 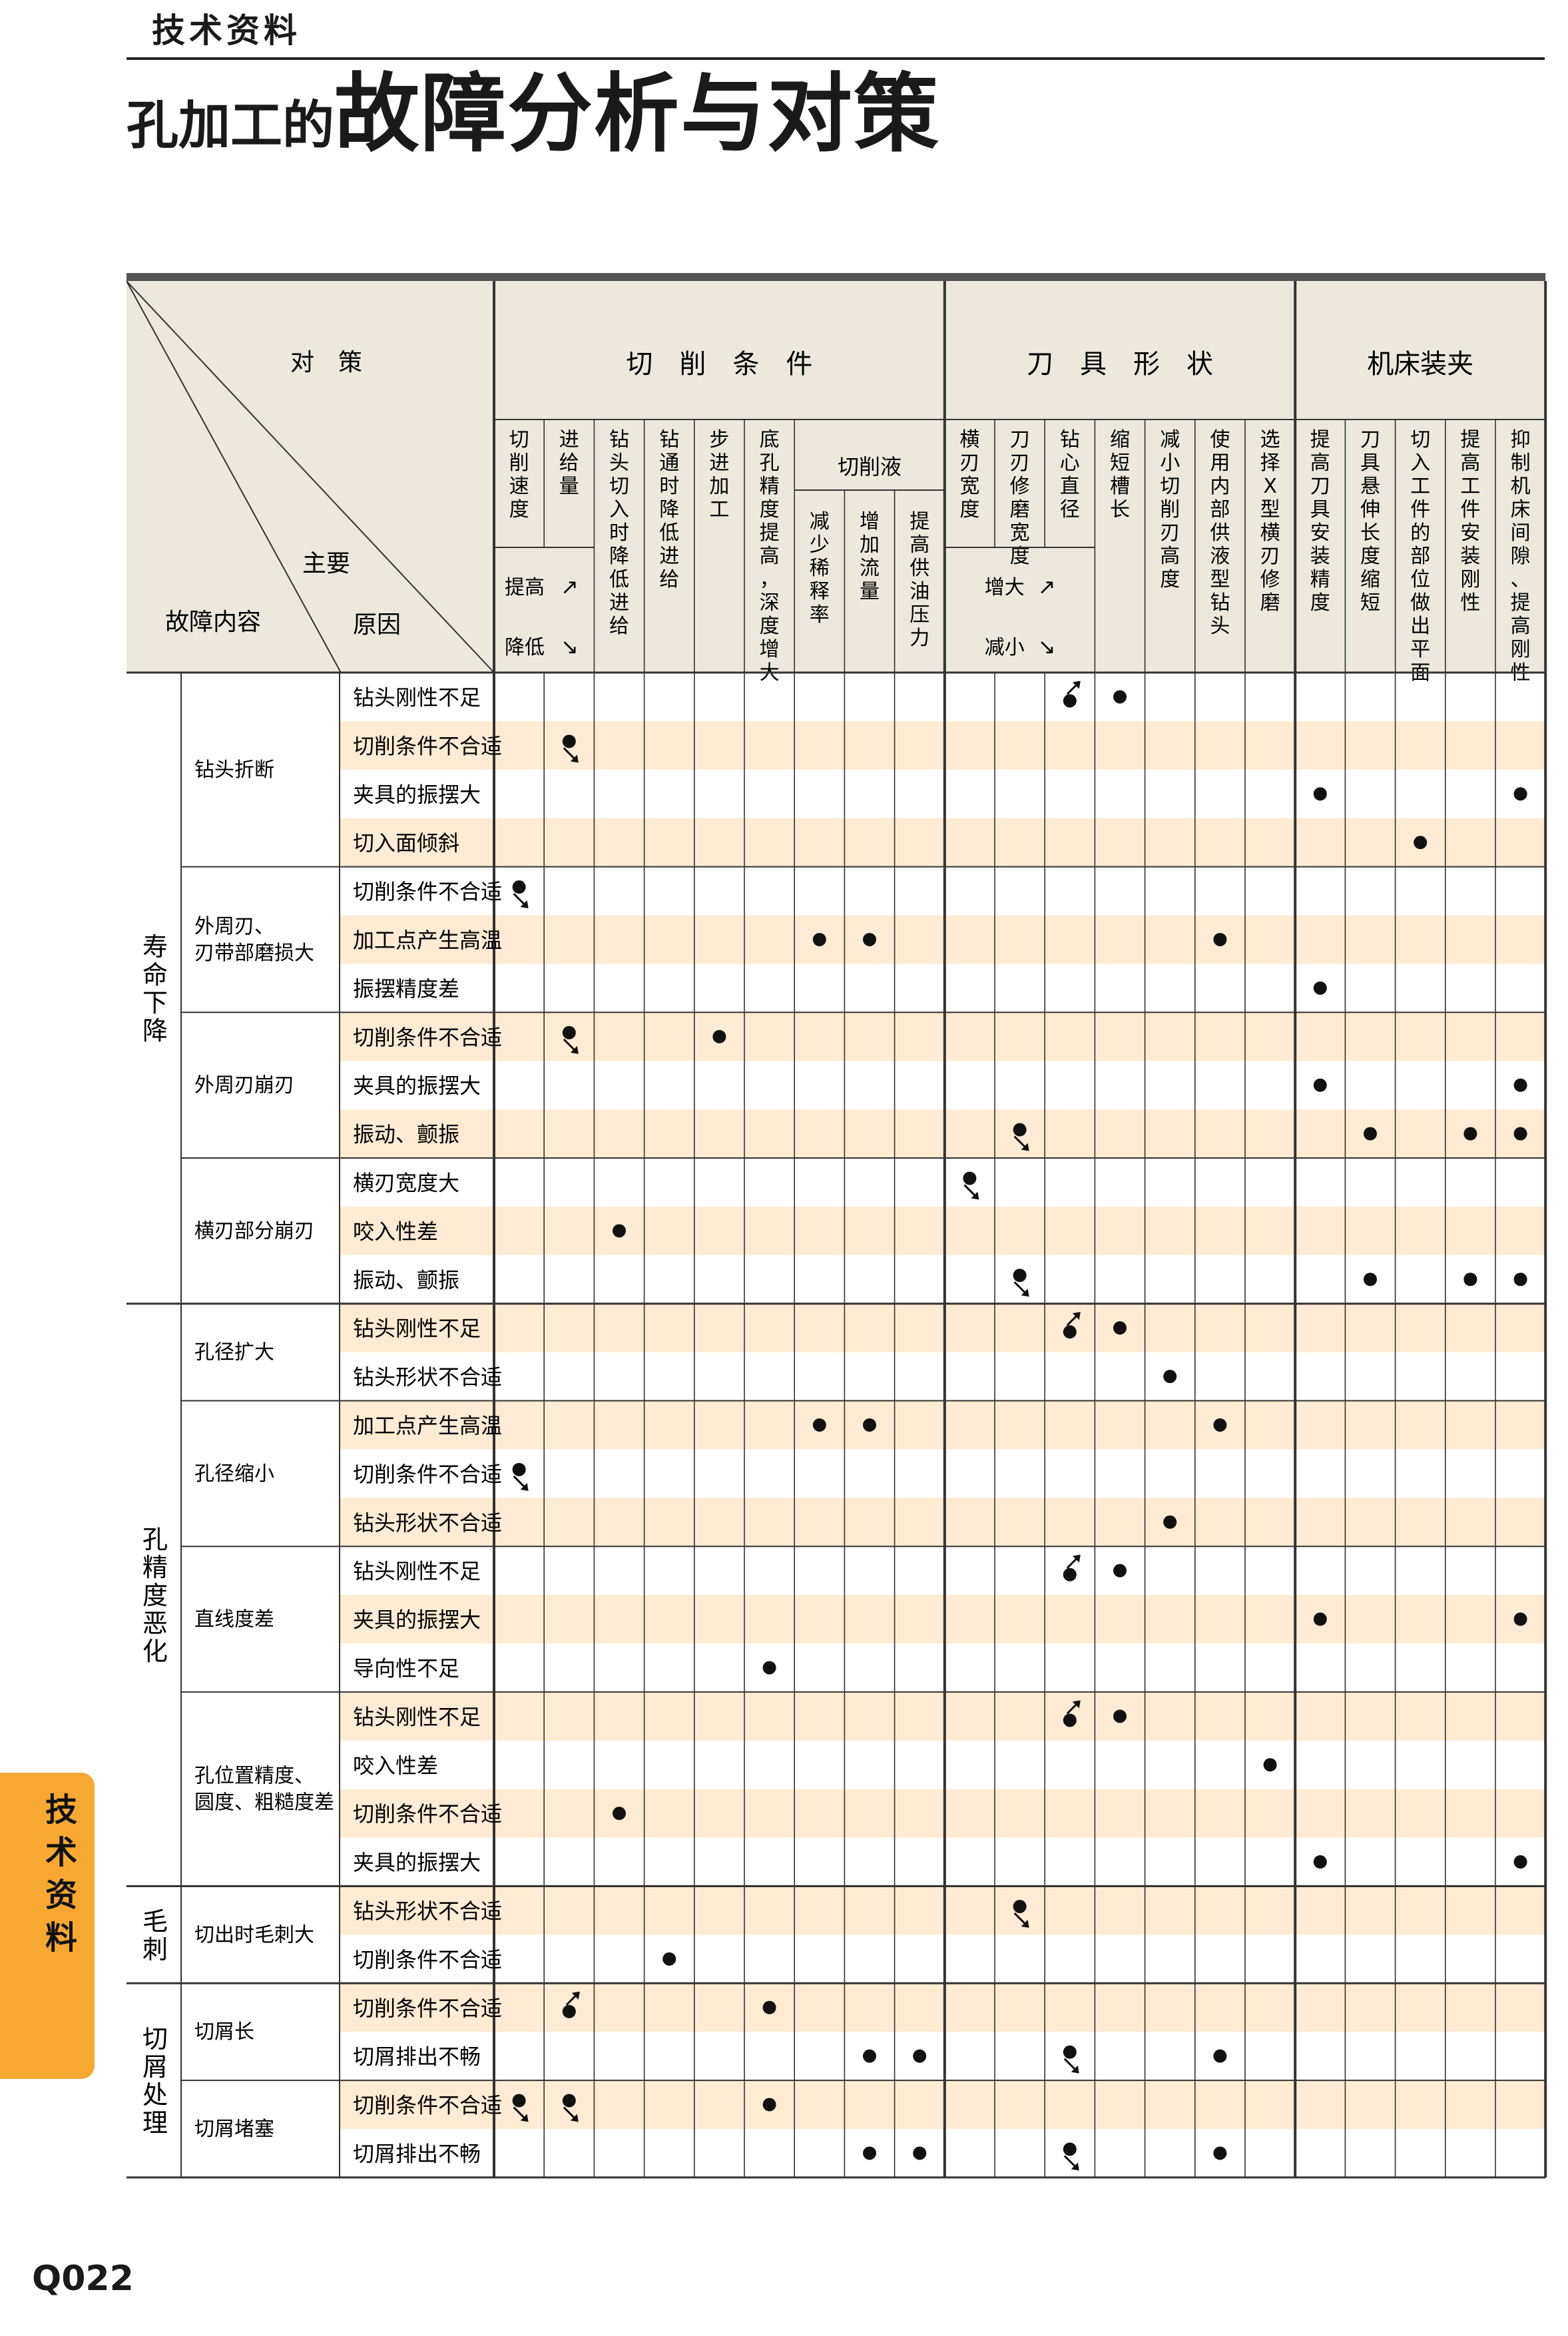 I want to click on corner-label-measures: 对 策, so click(x=326, y=362).